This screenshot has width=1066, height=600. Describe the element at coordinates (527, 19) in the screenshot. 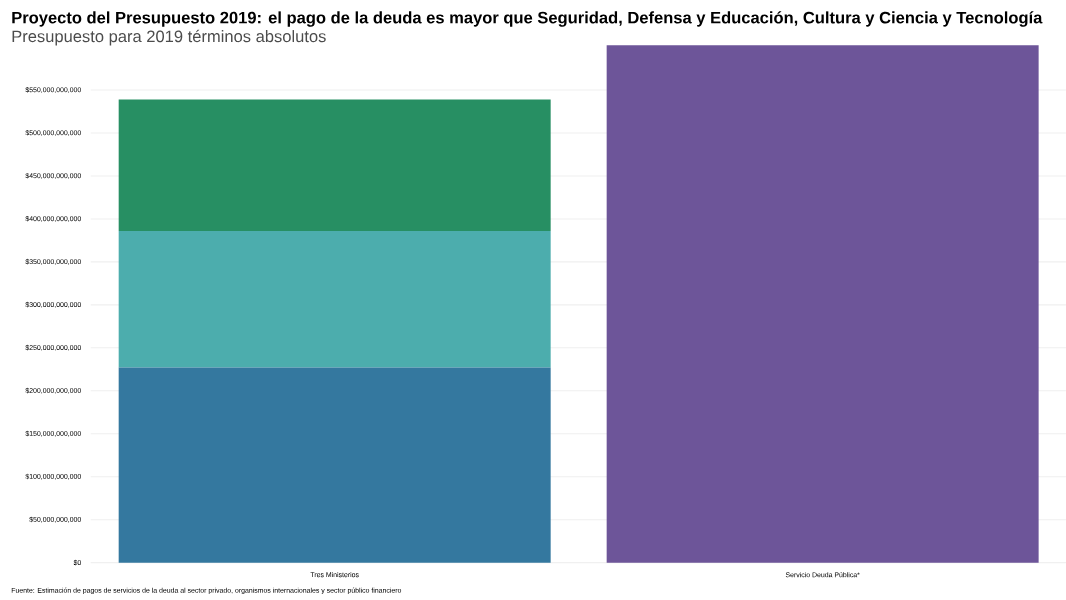

I see `chart-title: Proyecto del Presupuesto 2019: el pago de la deuda es mayor que Seguridad, Defensa y Educación, Cultura y Ciencia y Tecnología` at that location.